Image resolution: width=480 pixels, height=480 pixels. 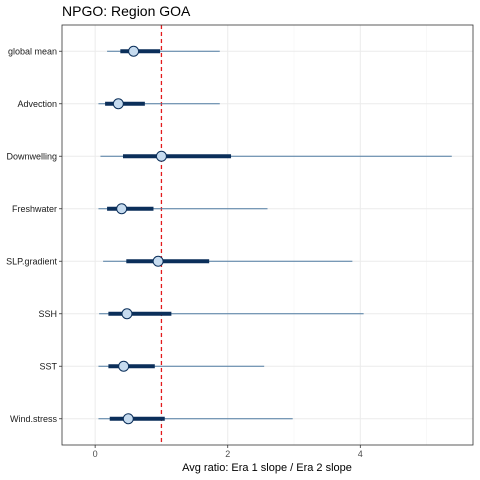 I want to click on y-tick-label: SLP.gradient, so click(x=31, y=261).